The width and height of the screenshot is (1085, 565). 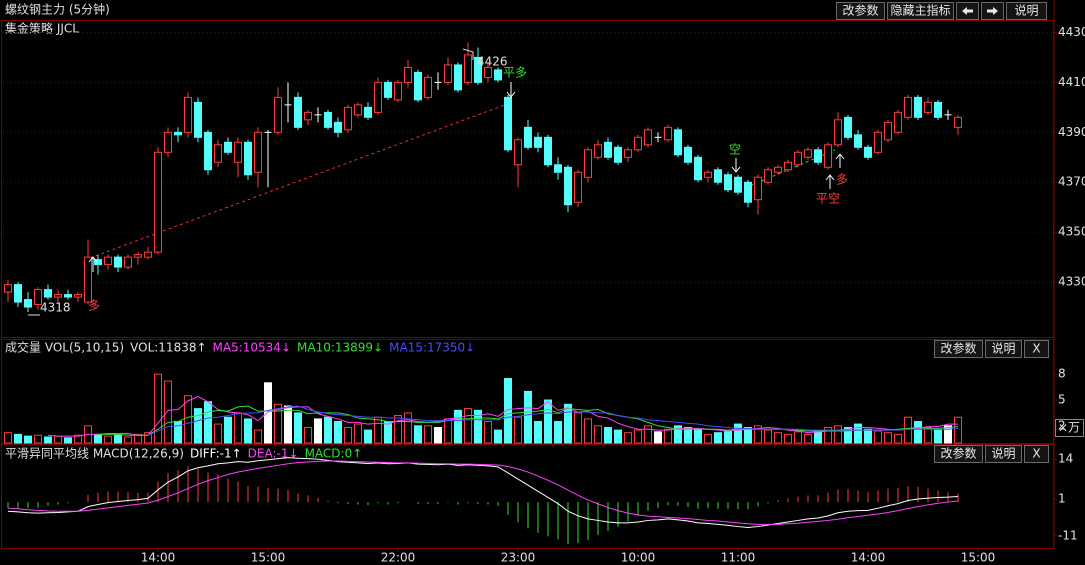 I want to click on arrow-right-button, so click(x=992, y=11).